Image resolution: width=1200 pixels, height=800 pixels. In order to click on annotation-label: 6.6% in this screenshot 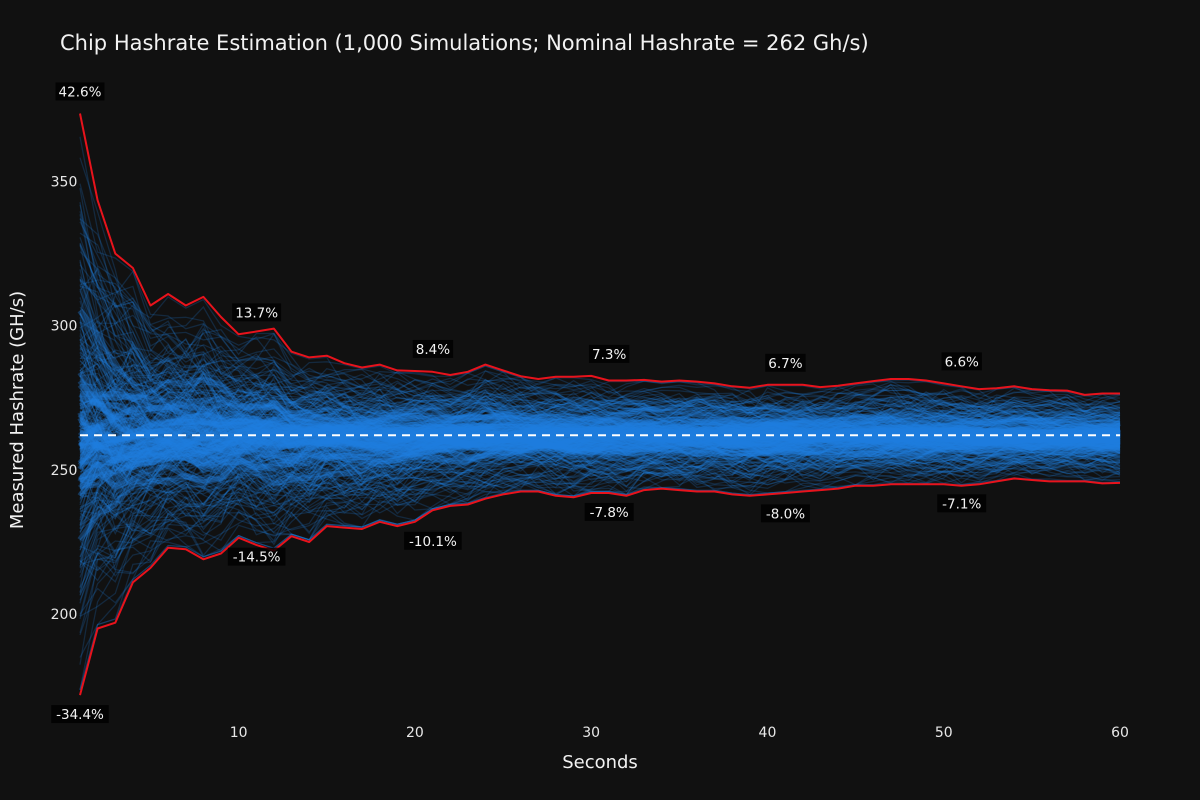, I will do `click(962, 362)`.